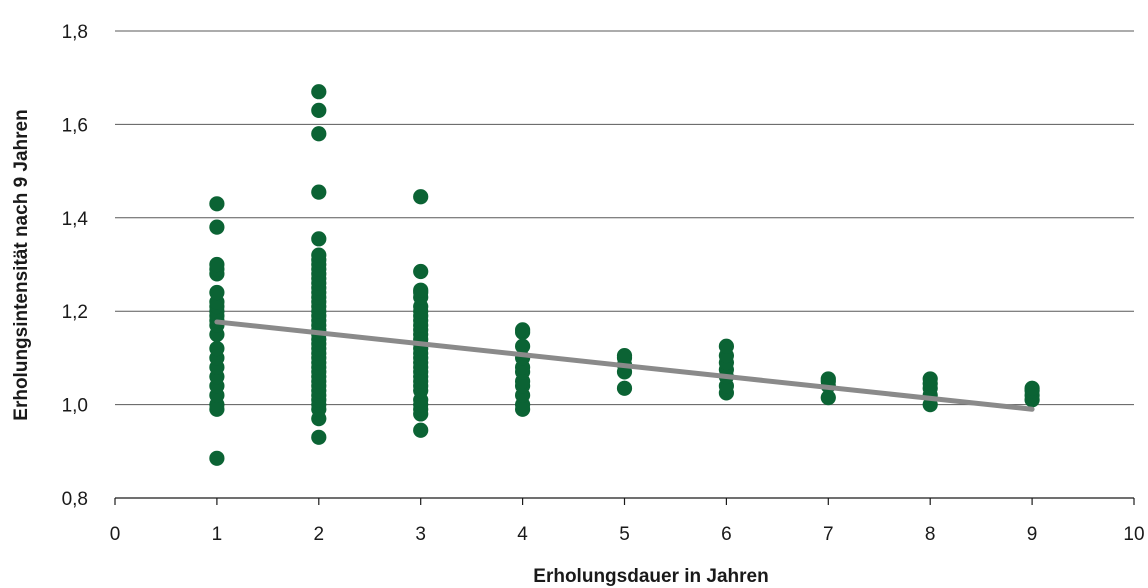 The height and width of the screenshot is (588, 1148). Describe the element at coordinates (420, 534) in the screenshot. I see `x-tick-label: 3` at that location.